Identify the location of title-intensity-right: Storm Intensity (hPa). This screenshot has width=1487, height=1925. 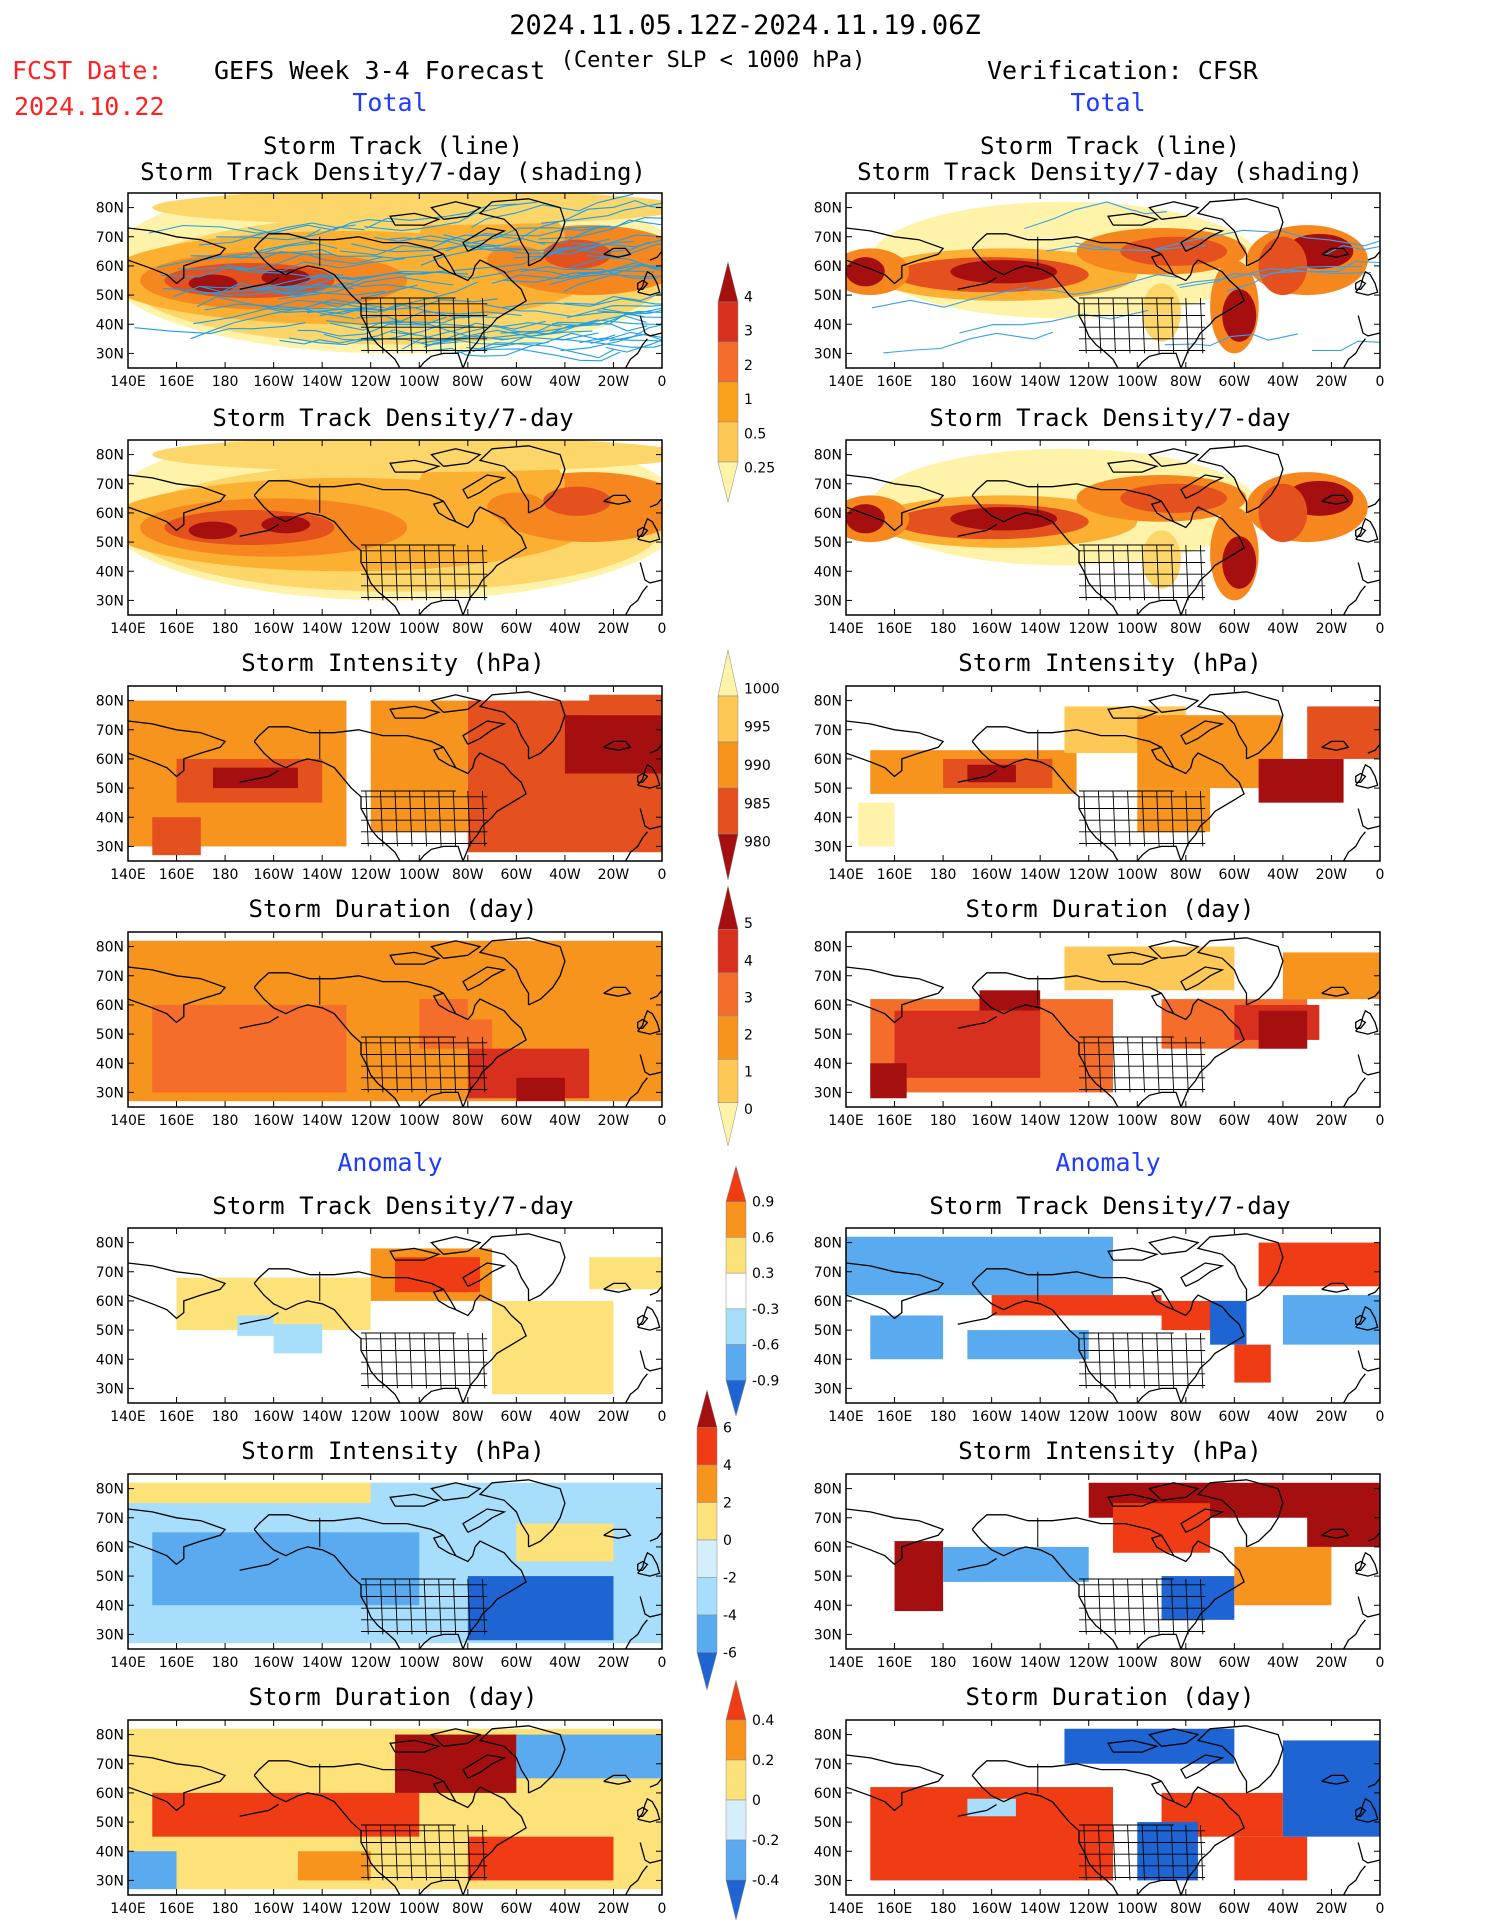
(1110, 663).